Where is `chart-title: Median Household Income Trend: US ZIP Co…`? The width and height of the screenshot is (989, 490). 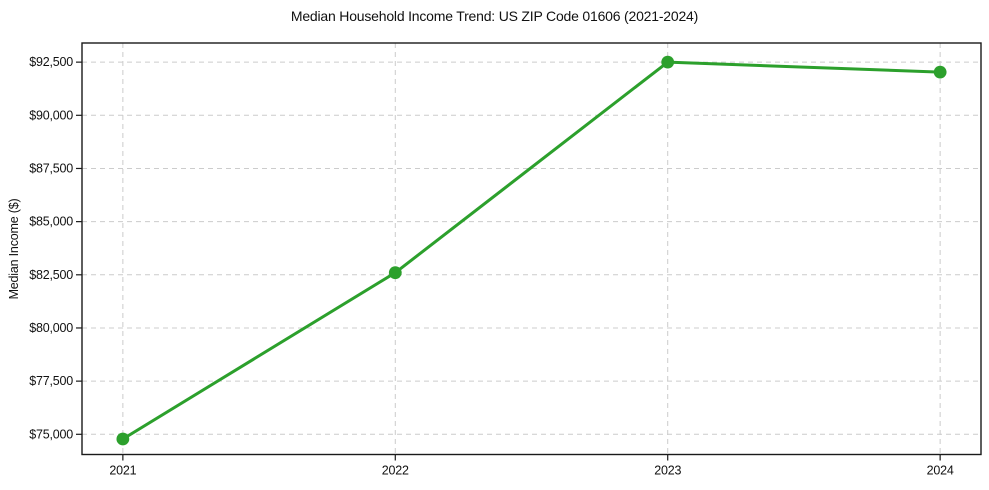
chart-title: Median Household Income Trend: US ZIP Co… is located at coordinates (494, 16).